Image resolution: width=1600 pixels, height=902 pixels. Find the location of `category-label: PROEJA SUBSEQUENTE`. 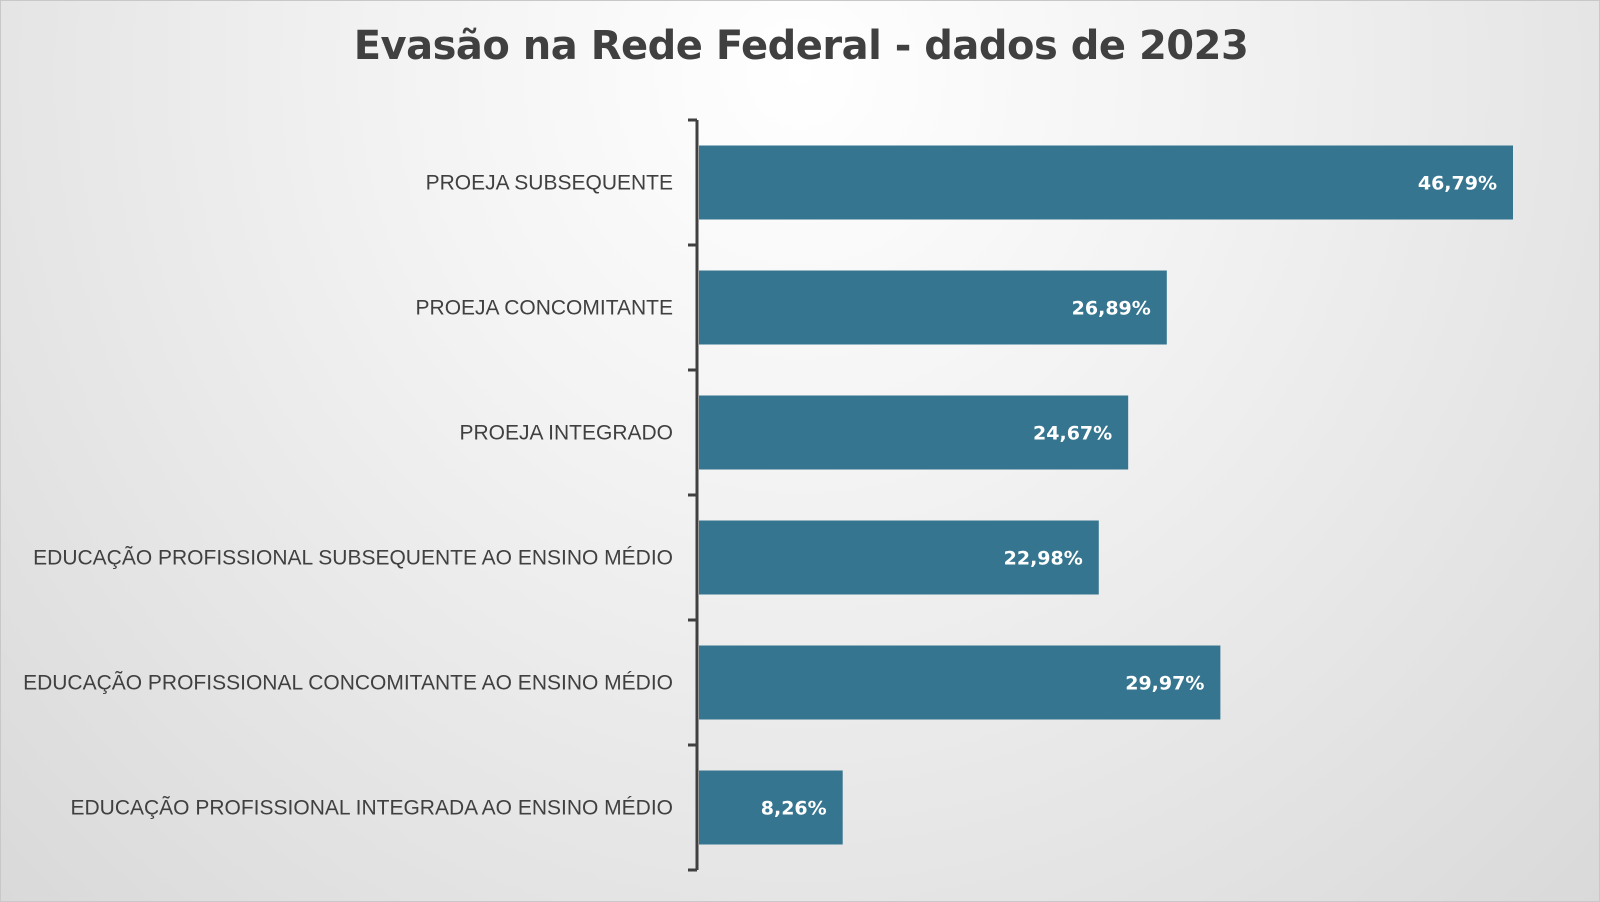

category-label: PROEJA SUBSEQUENTE is located at coordinates (549, 183).